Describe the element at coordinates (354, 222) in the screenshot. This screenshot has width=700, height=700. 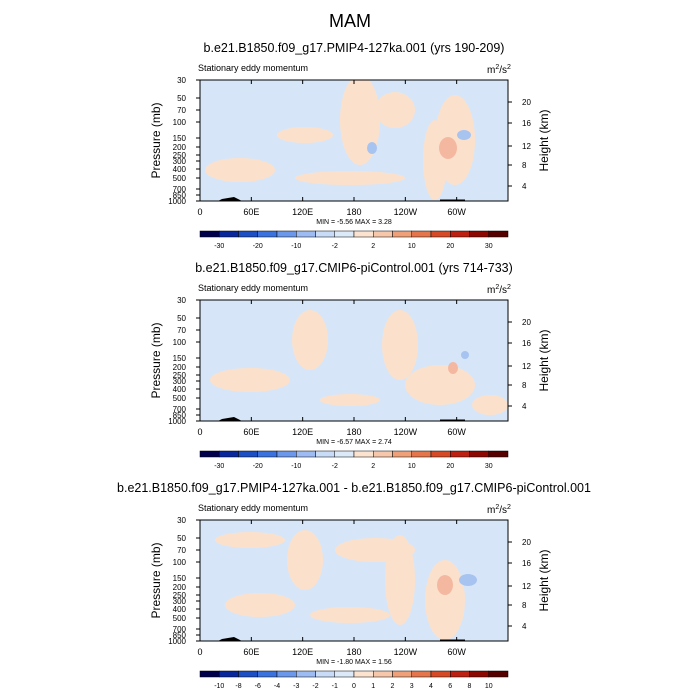
I see `minmax-label: MIN = -5.56 MAX = 3.28` at that location.